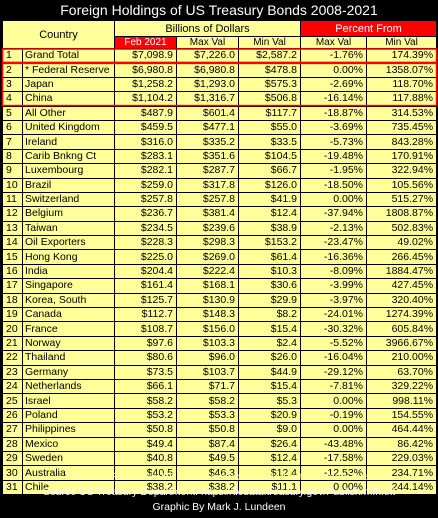 This screenshot has width=438, height=518. I want to click on row-pct-from-max: -5.73%, so click(334, 142).